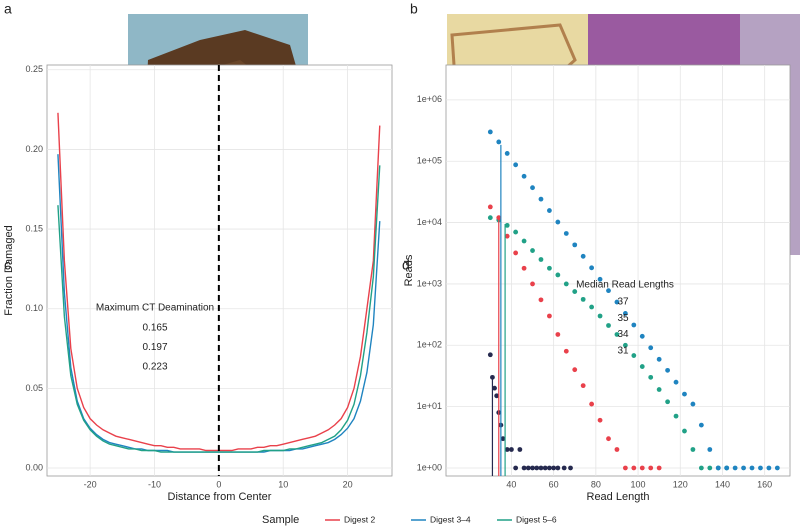 The width and height of the screenshot is (800, 528). What do you see at coordinates (623, 318) in the screenshot?
I see `median-label: 35` at bounding box center [623, 318].